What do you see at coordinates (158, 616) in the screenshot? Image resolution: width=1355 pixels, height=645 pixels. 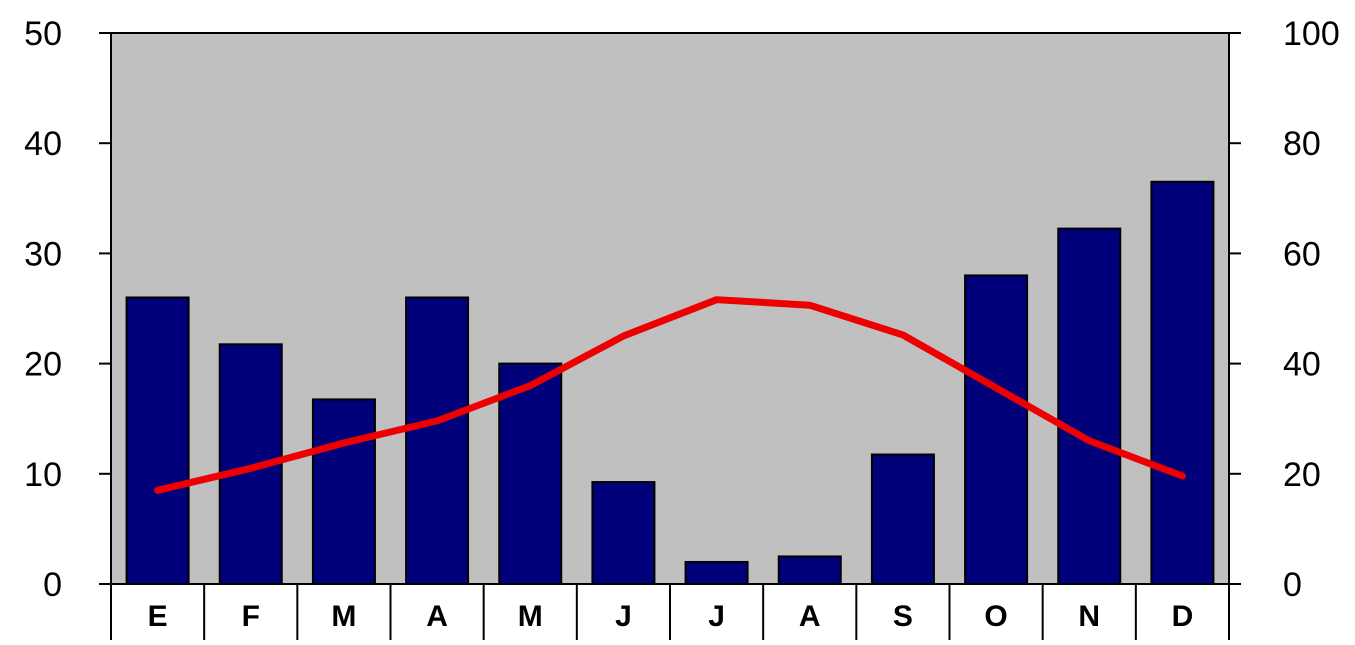 I see `category-label-0: E` at bounding box center [158, 616].